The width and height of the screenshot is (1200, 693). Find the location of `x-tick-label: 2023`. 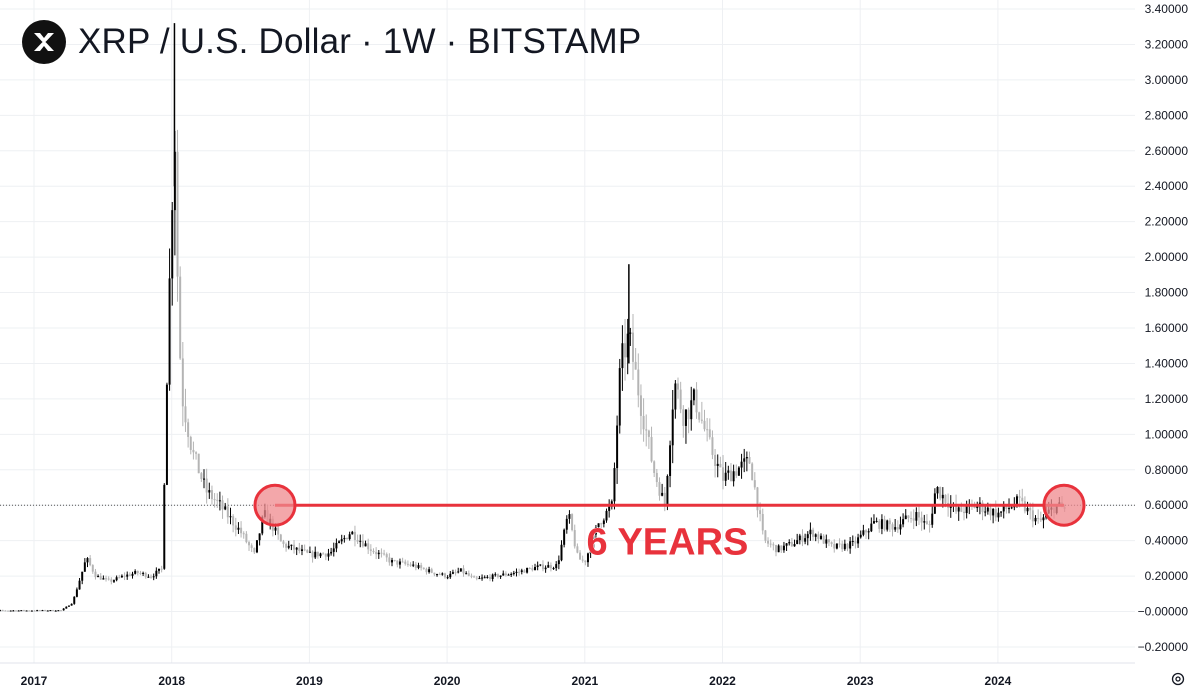

x-tick-label: 2023 is located at coordinates (860, 681).